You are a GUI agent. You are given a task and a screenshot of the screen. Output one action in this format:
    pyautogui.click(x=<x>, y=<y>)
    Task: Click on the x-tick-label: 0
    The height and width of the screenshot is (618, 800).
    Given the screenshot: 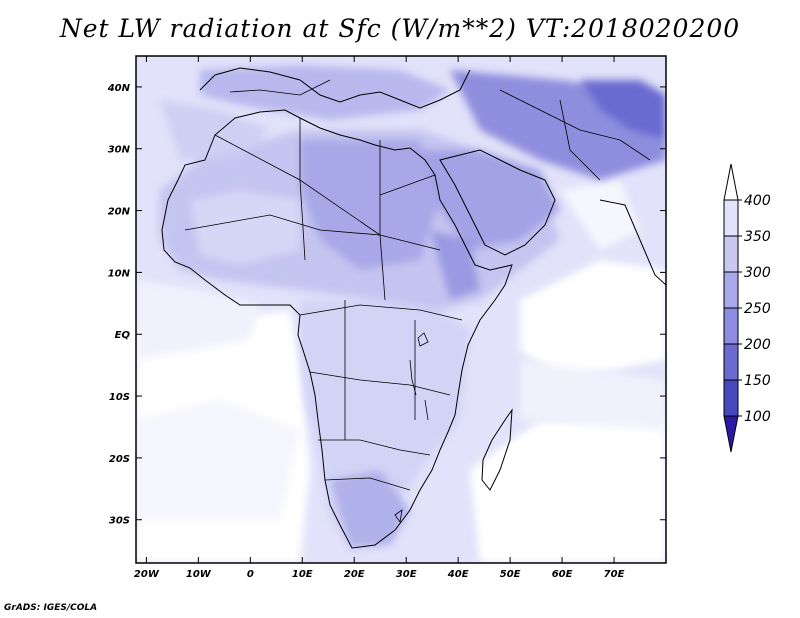 What is the action you would take?
    pyautogui.click(x=250, y=574)
    